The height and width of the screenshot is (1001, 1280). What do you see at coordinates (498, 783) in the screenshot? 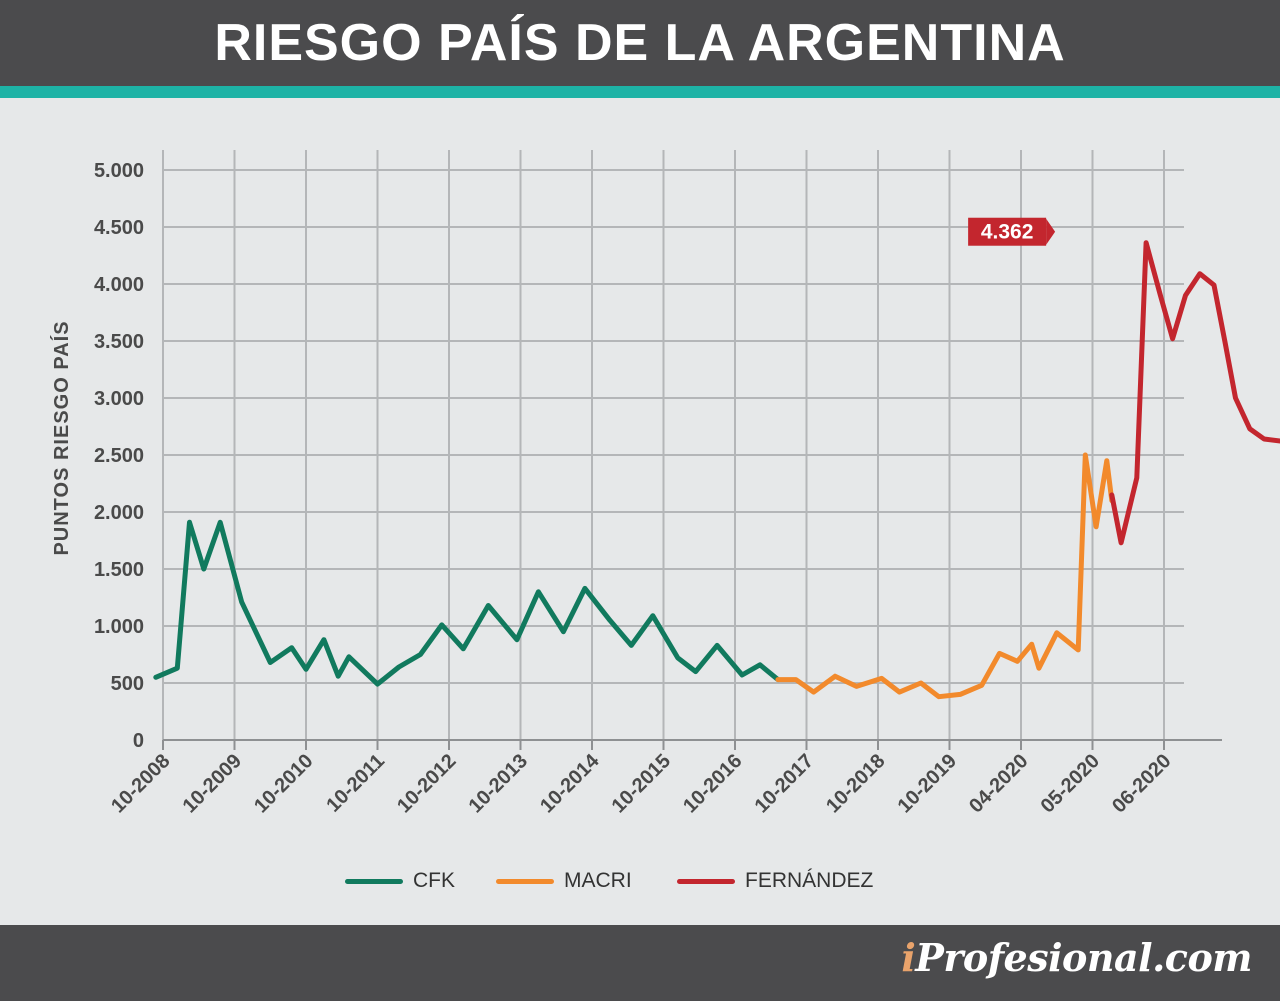
I see `x-tick-label: 10-2013` at bounding box center [498, 783].